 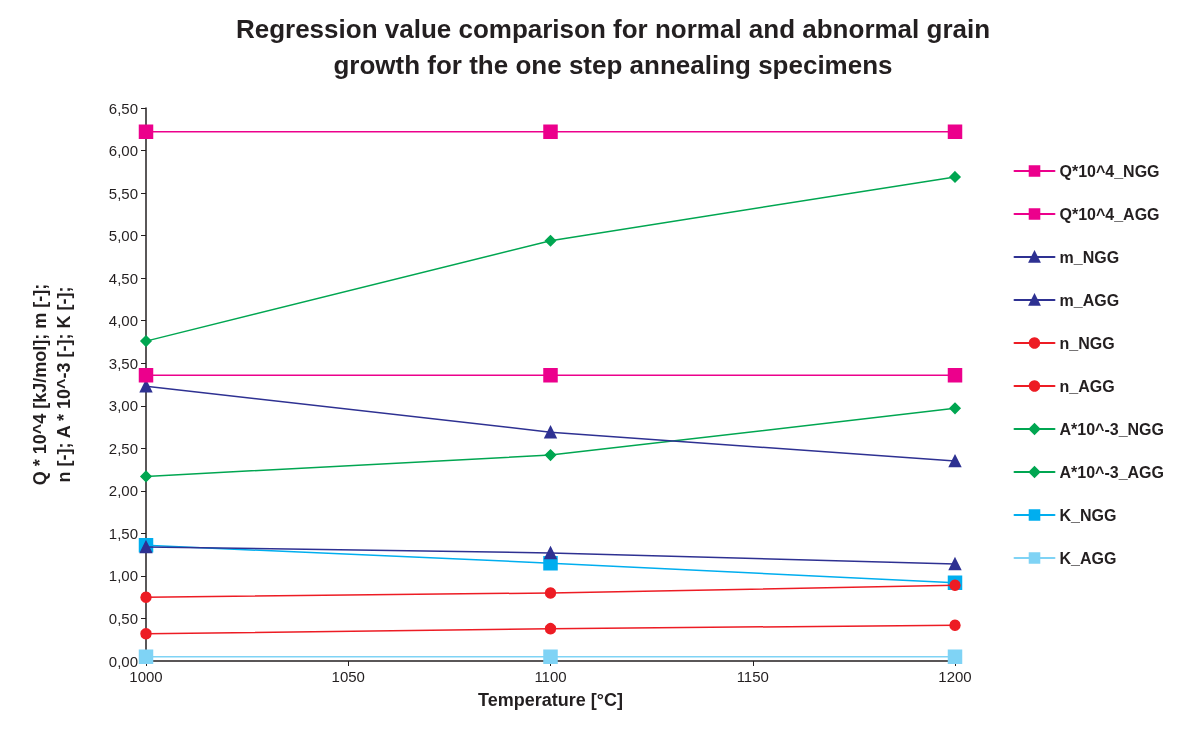 What do you see at coordinates (123, 491) in the screenshot?
I see `y-tick-label: 2,00` at bounding box center [123, 491].